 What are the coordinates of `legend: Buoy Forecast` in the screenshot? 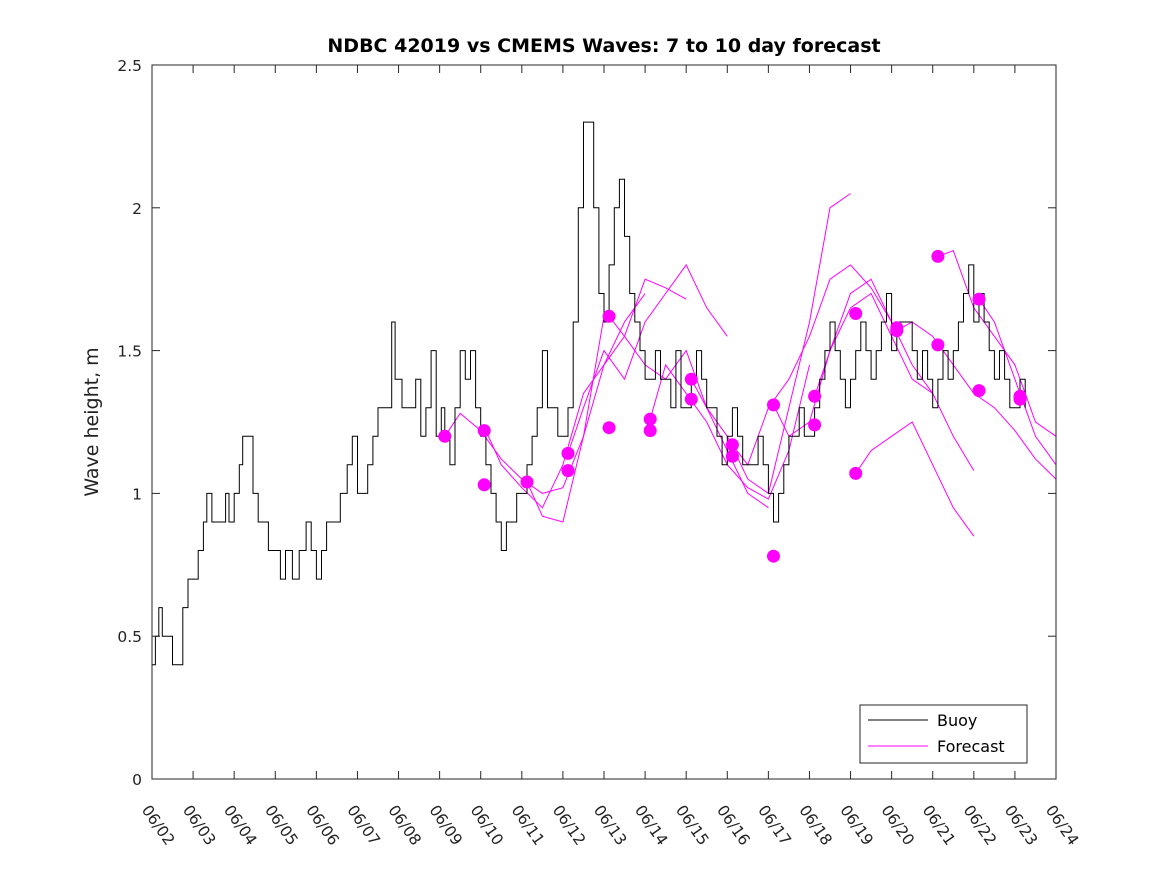 It's located at (943, 734).